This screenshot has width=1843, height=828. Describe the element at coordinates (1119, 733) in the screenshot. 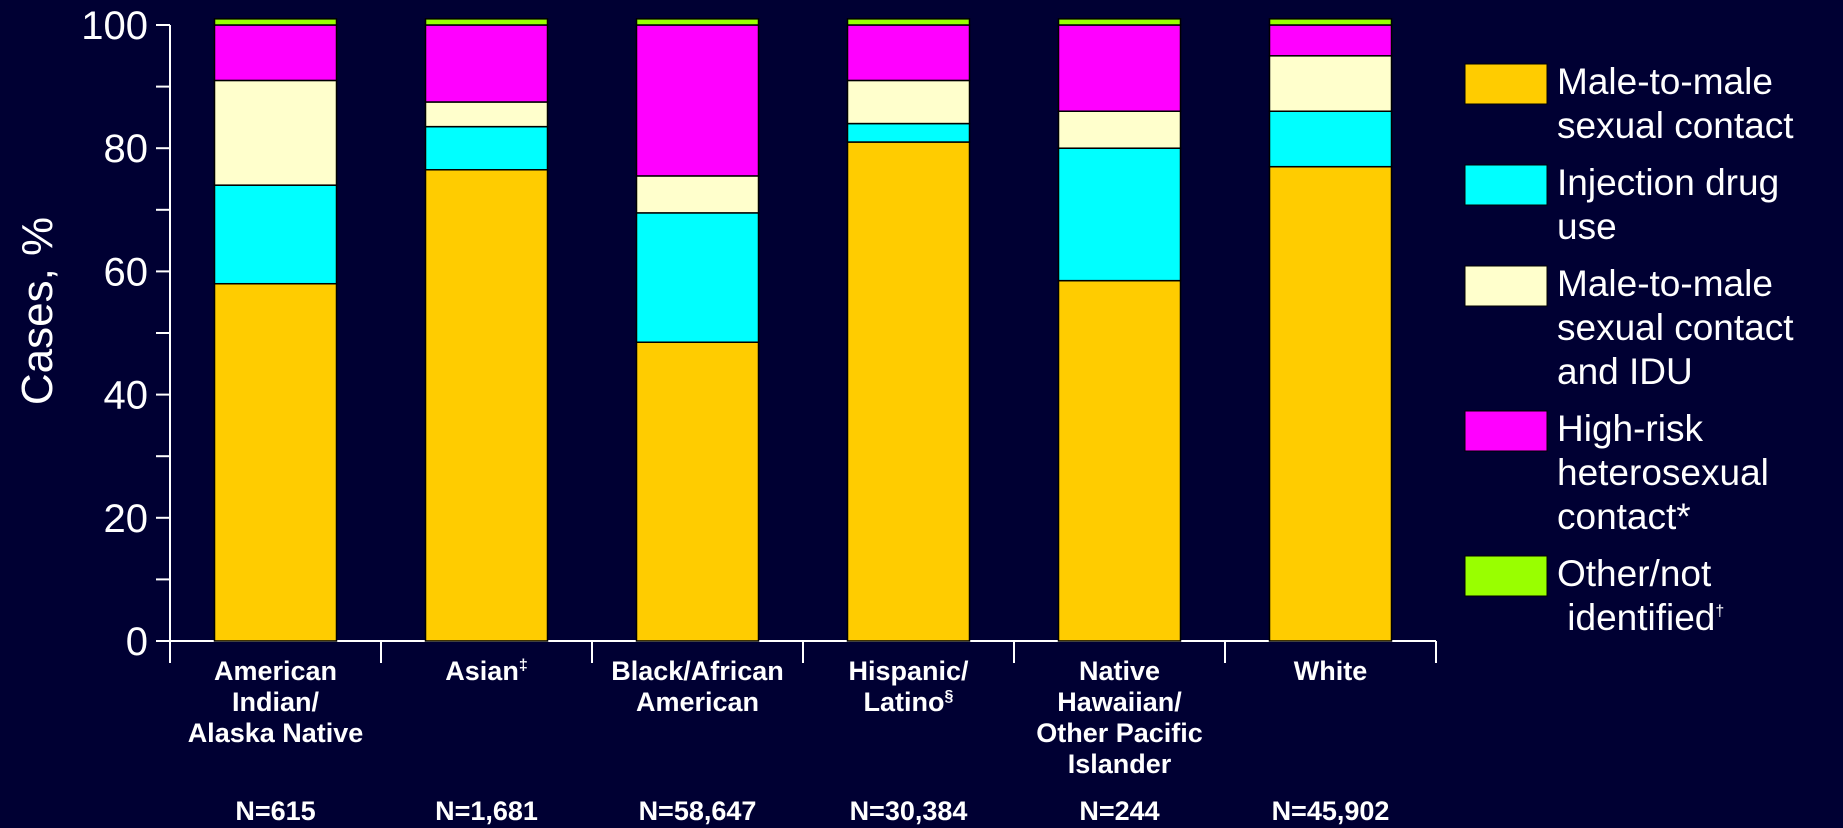

I see `category-label: Other Pacific` at that location.